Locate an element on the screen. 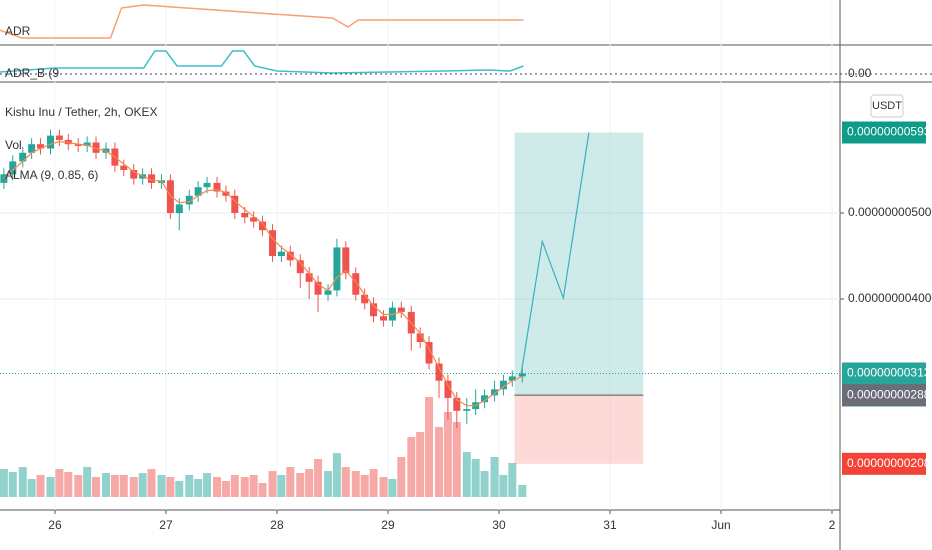  x-tick-label: 27 is located at coordinates (166, 525).